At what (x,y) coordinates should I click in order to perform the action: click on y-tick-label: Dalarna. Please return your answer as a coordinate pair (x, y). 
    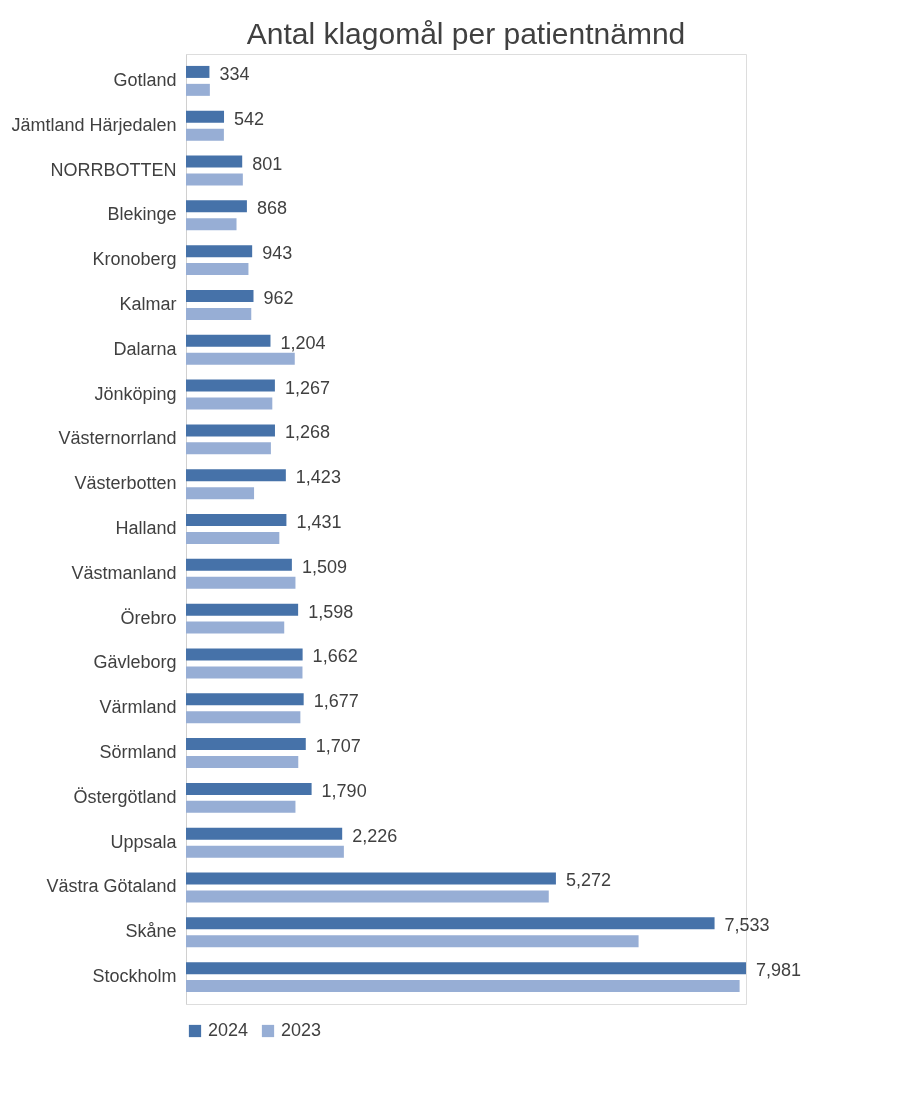
    Looking at the image, I should click on (145, 348).